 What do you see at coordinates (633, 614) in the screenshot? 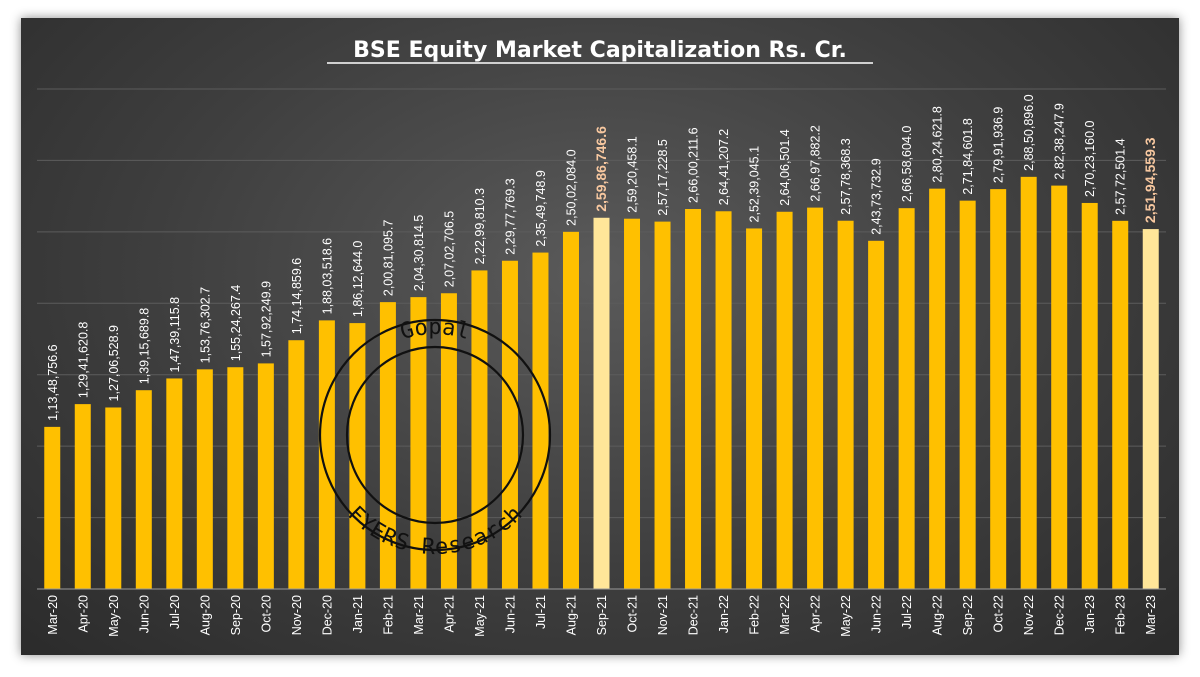
I see `x-tick-label: Oct-21` at bounding box center [633, 614].